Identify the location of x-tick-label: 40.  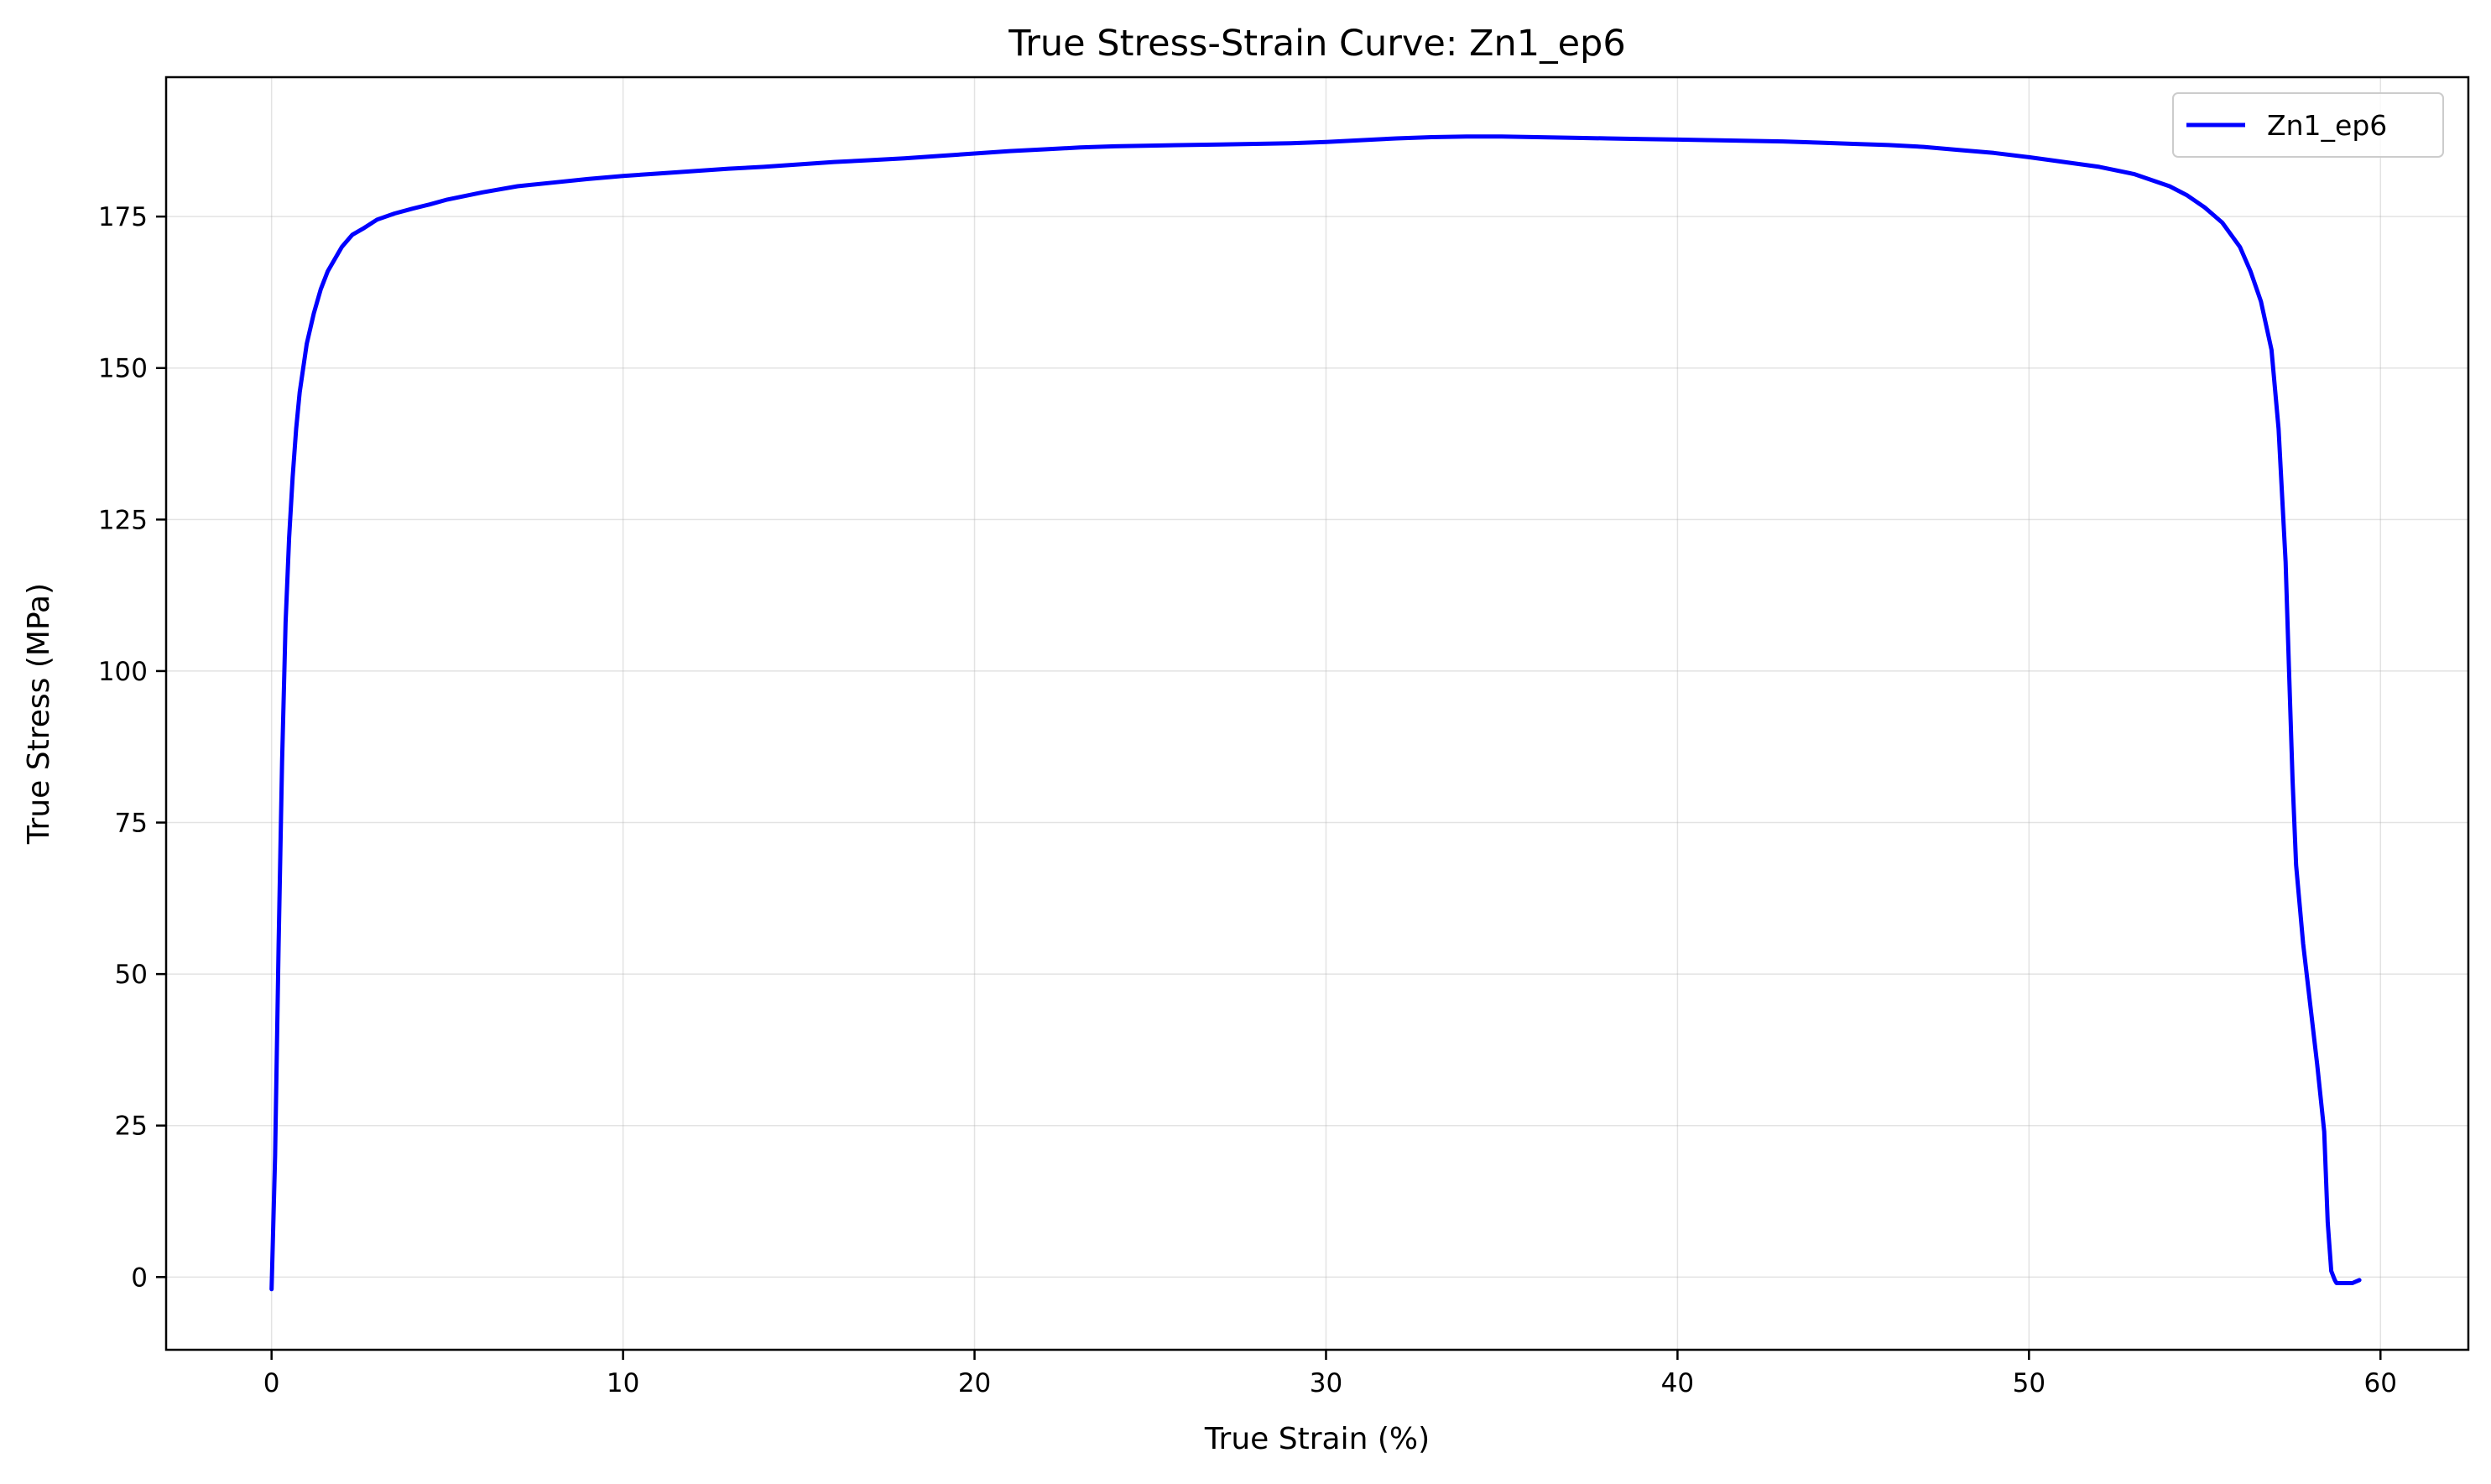
(1677, 1383).